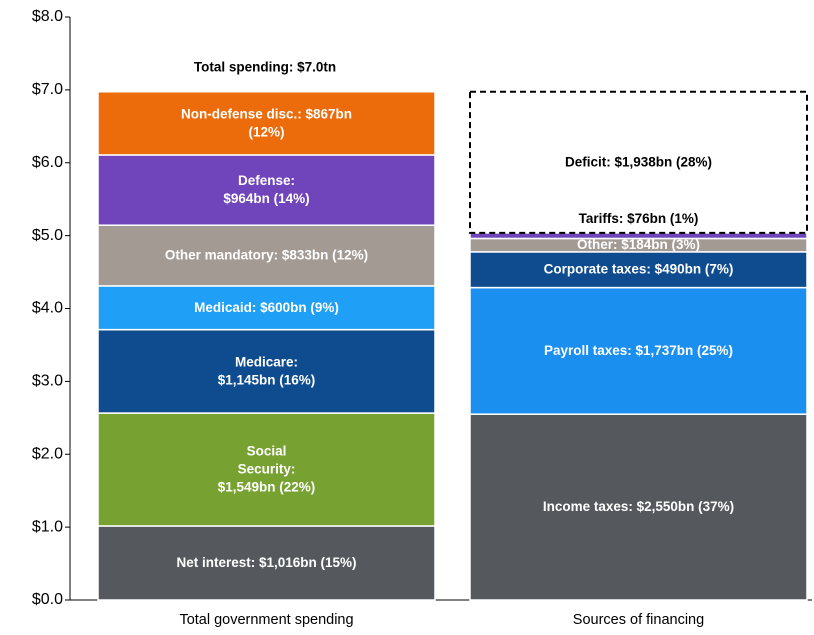 Image resolution: width=814 pixels, height=635 pixels. I want to click on y-tick-label: $6.0, so click(47, 162).